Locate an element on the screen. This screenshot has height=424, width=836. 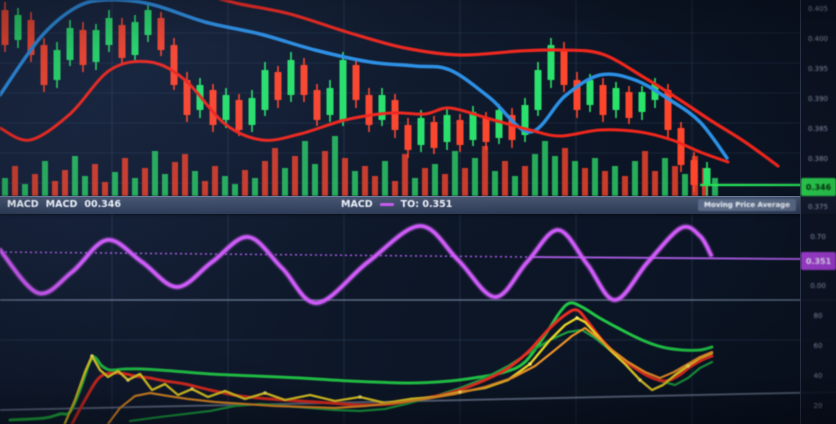
last-price-badge: 0.346 is located at coordinates (818, 187).